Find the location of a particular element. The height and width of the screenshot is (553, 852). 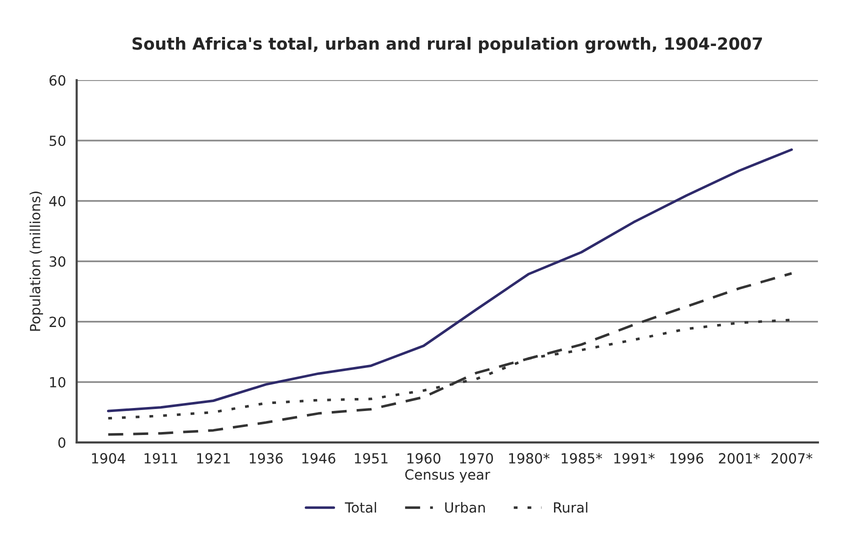

x-tick-label: 1960 is located at coordinates (423, 458).